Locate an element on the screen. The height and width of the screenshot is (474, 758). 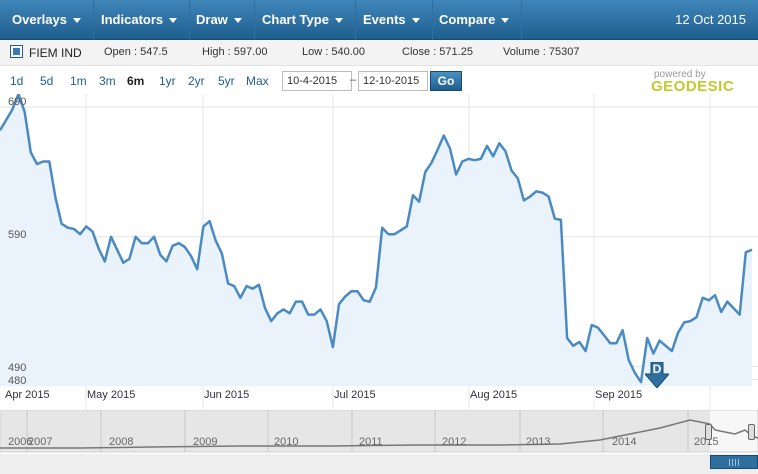
range-1d: 1d is located at coordinates (17, 81).